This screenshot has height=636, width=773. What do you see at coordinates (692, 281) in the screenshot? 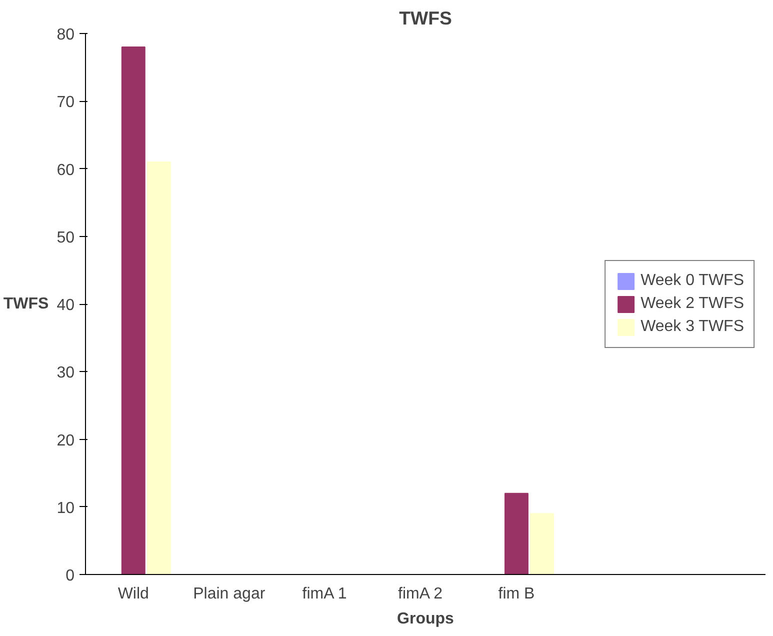
I see `legend-label: Week 0 TWFS` at bounding box center [692, 281].